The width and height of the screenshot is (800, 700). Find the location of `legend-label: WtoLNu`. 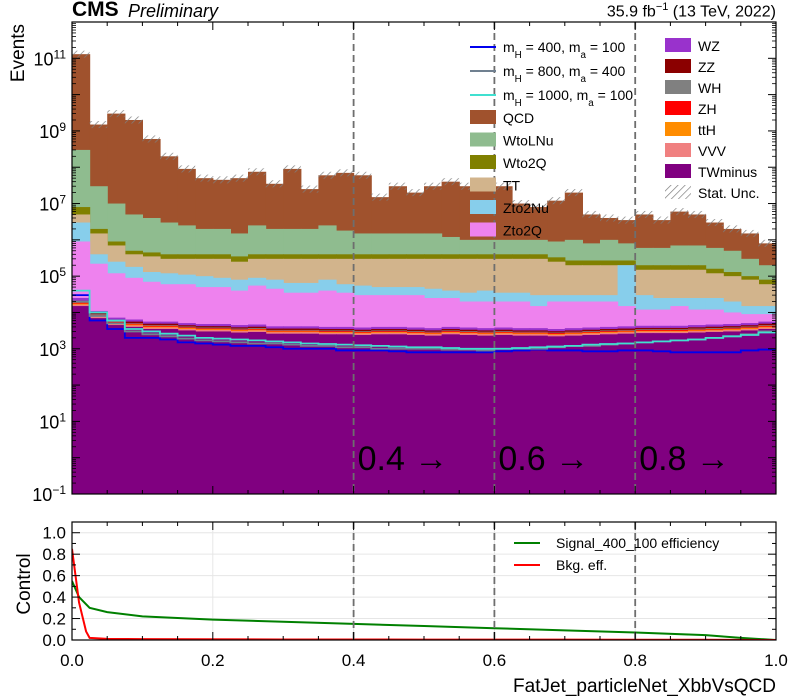

legend-label: WtoLNu is located at coordinates (528, 141).